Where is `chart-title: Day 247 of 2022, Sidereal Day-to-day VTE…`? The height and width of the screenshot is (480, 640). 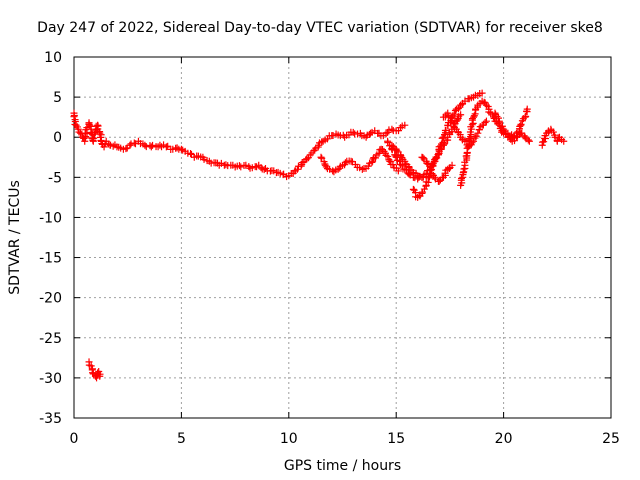 chart-title: Day 247 of 2022, Sidereal Day-to-day VTE… is located at coordinates (320, 28).